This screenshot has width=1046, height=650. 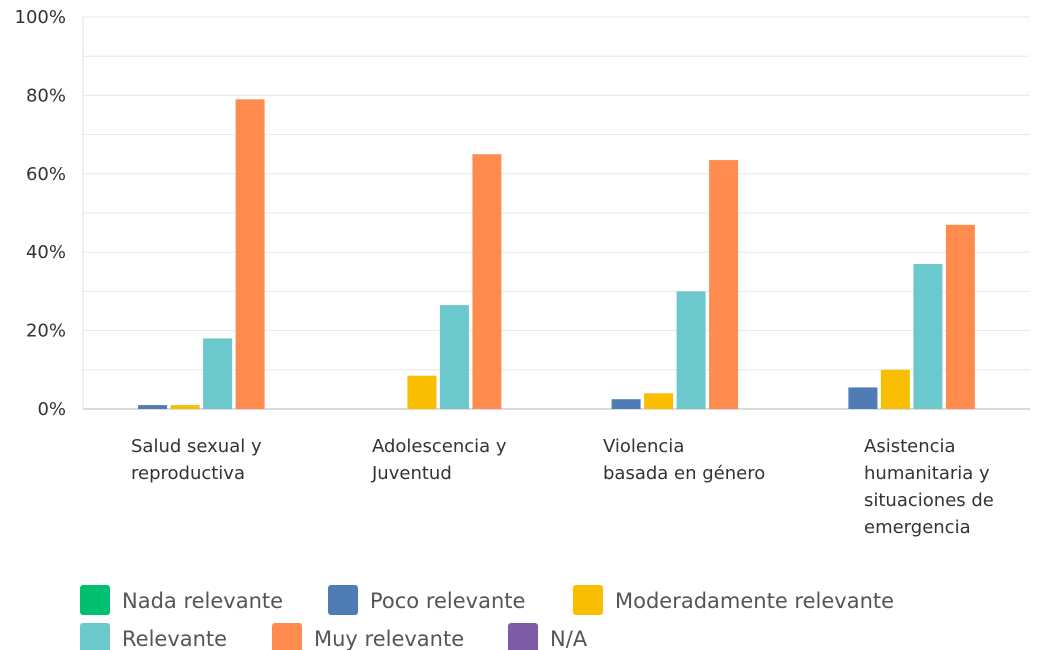 What do you see at coordinates (754, 601) in the screenshot?
I see `legend-label: Moderadamente relevante` at bounding box center [754, 601].